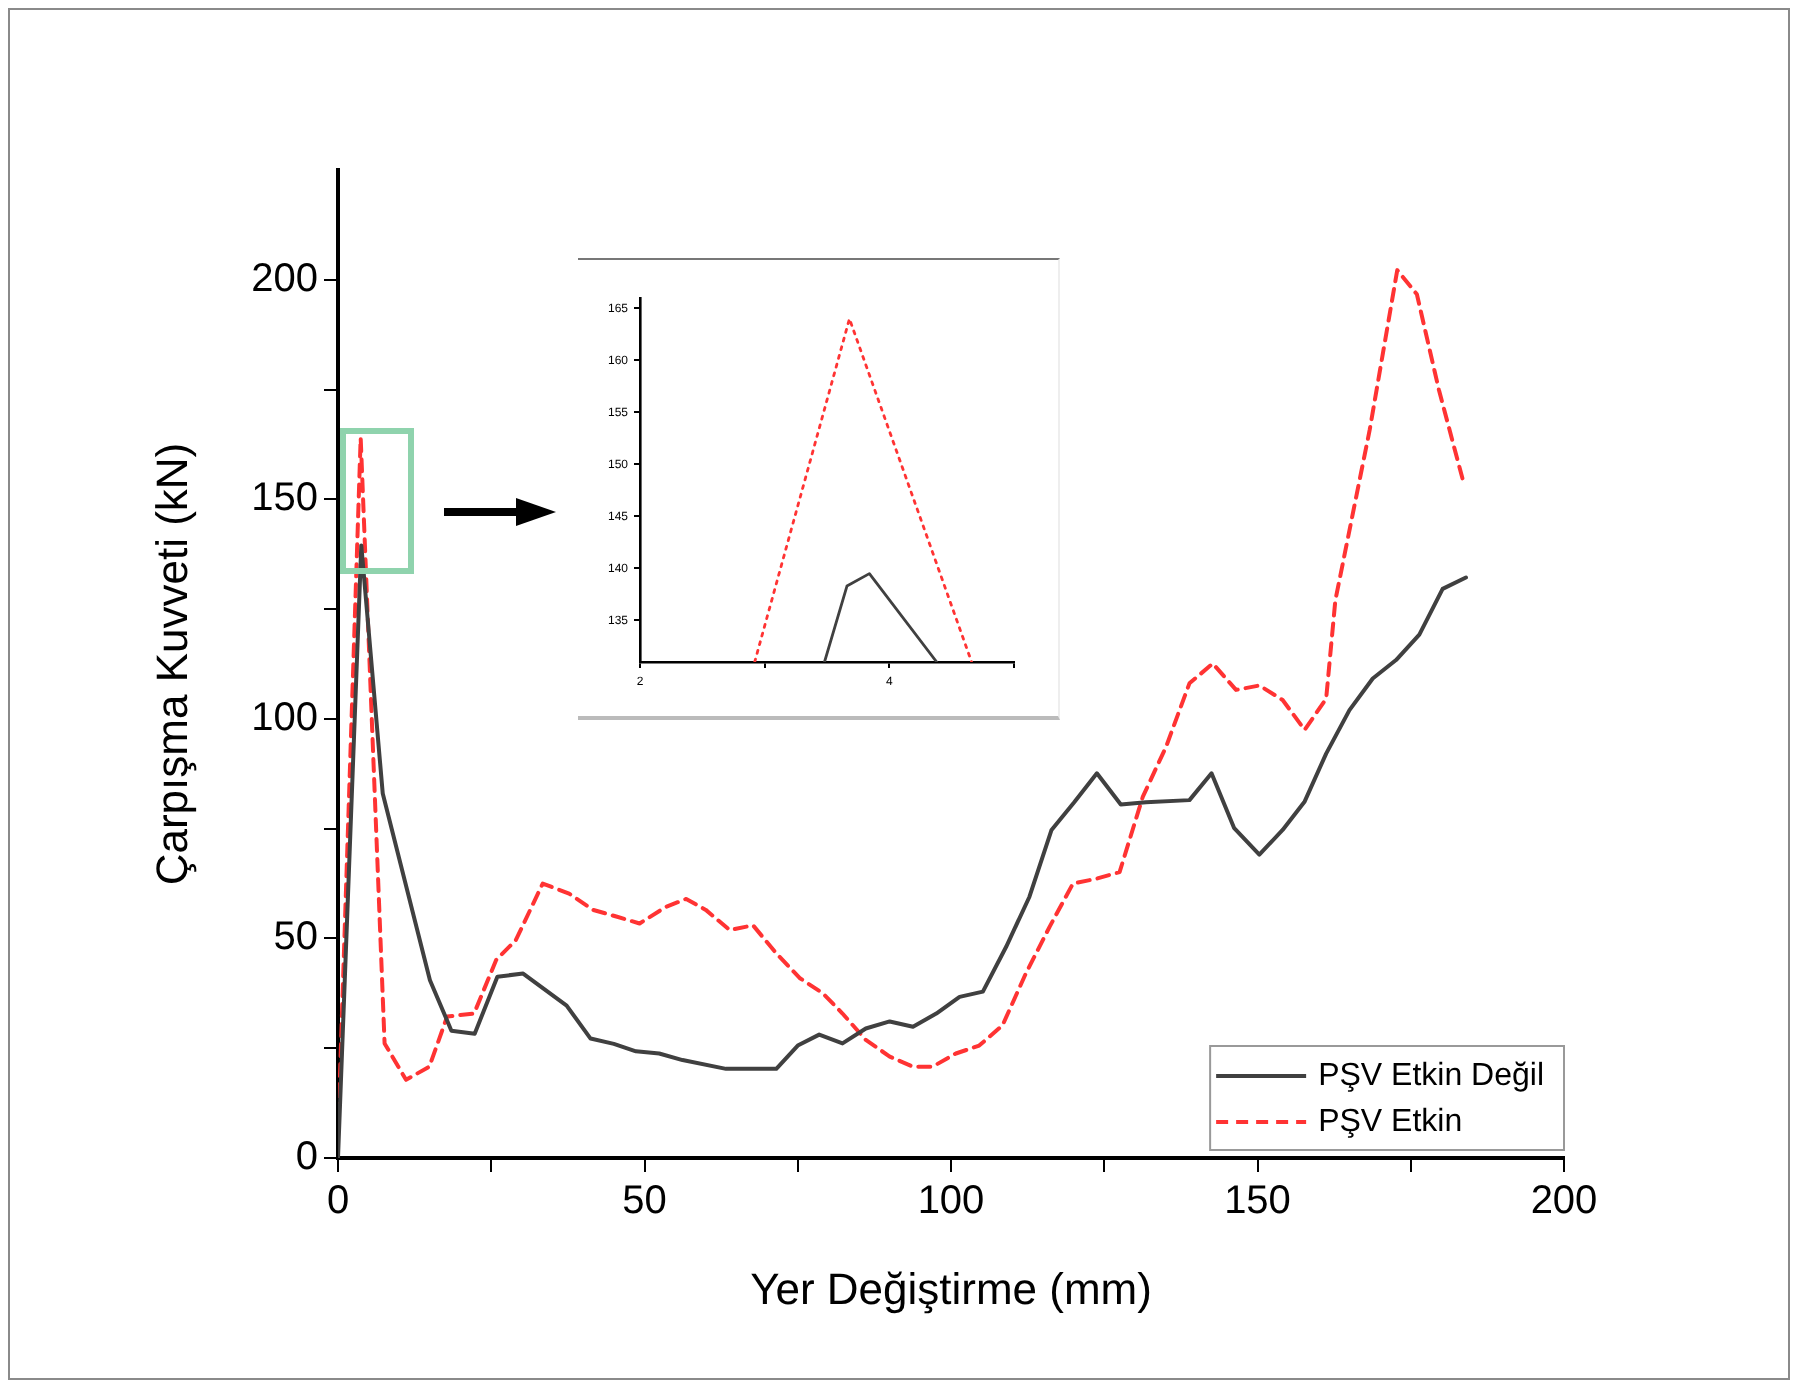 This screenshot has width=1798, height=1386. What do you see at coordinates (284, 278) in the screenshot?
I see `y-tick-label: 200` at bounding box center [284, 278].